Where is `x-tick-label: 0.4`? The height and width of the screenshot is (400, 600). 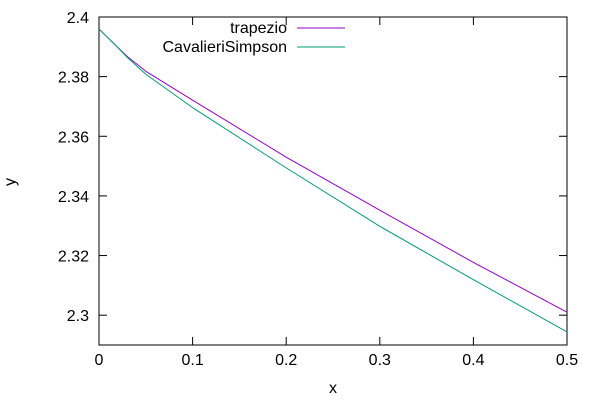
x-tick-label: 0.4 is located at coordinates (473, 360).